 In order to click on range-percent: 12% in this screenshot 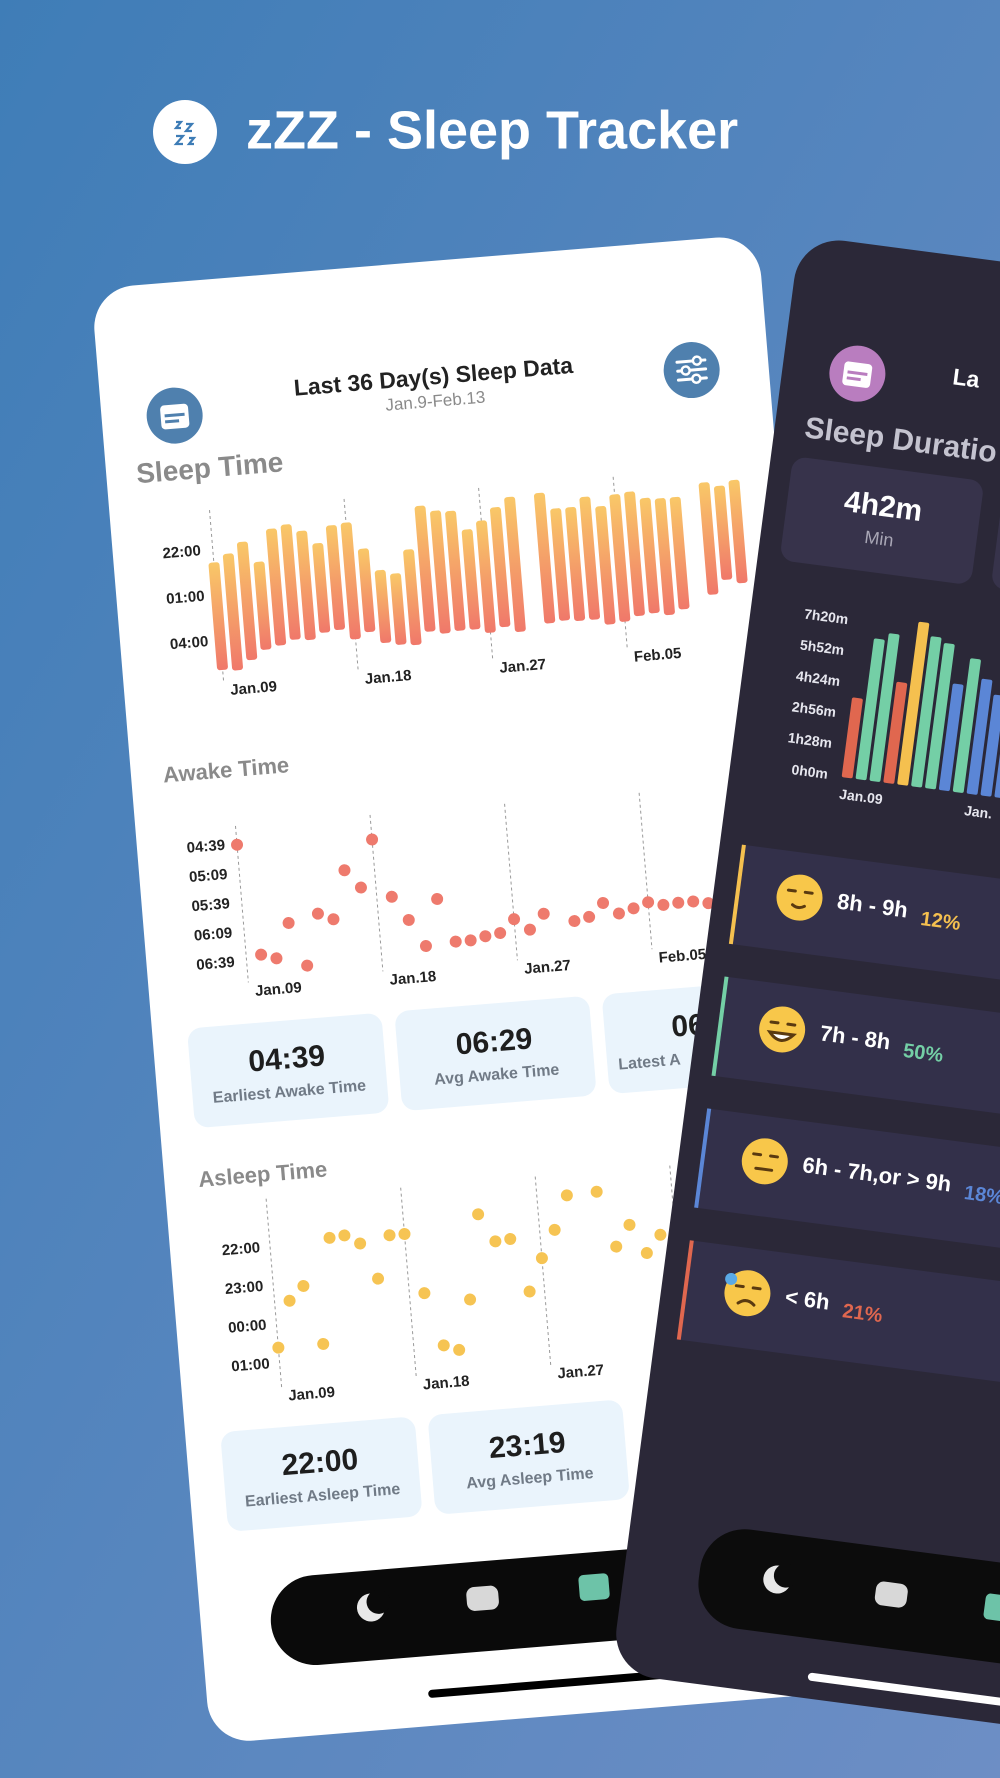, I will do `click(940, 921)`.